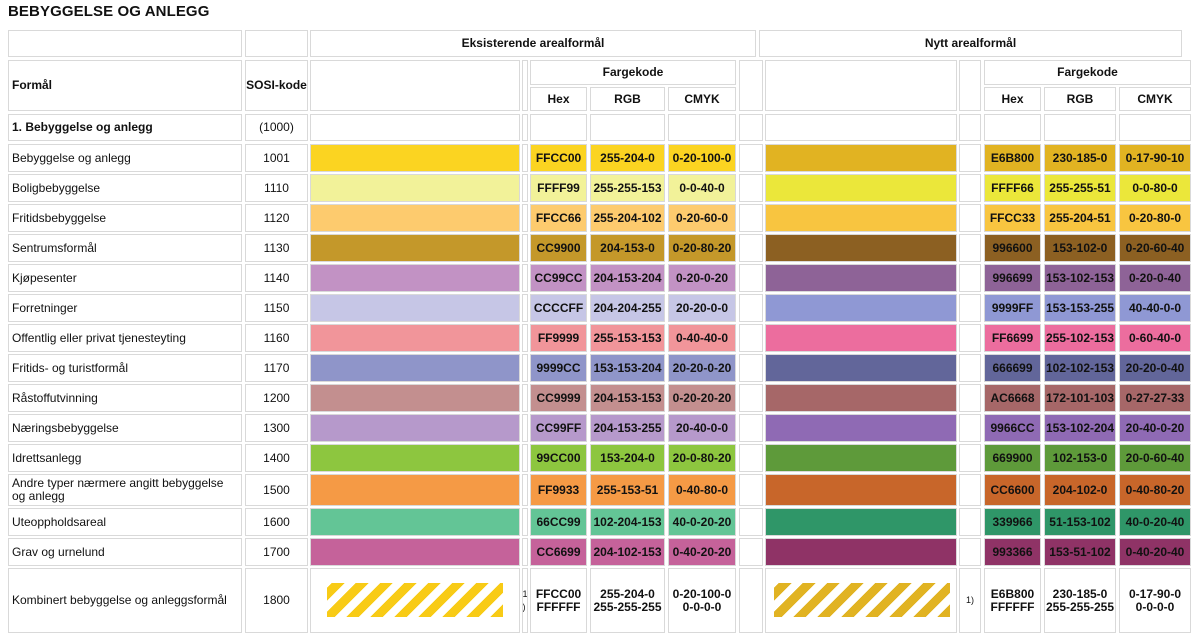 The height and width of the screenshot is (641, 1200). What do you see at coordinates (125, 218) in the screenshot?
I see `row-formal: Fritidsbebyggelse` at bounding box center [125, 218].